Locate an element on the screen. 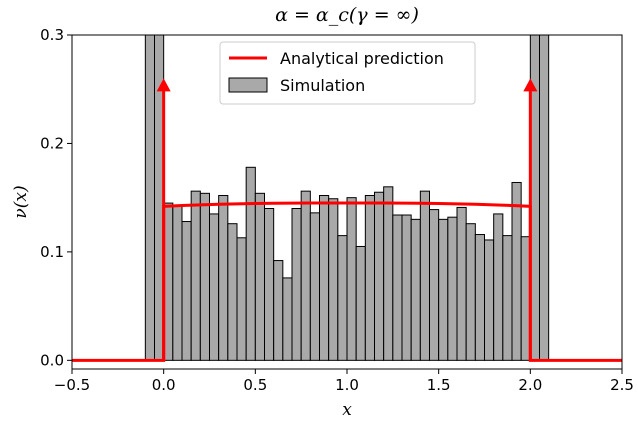 The height and width of the screenshot is (425, 638). x-tick-label: 0.5 is located at coordinates (255, 385).